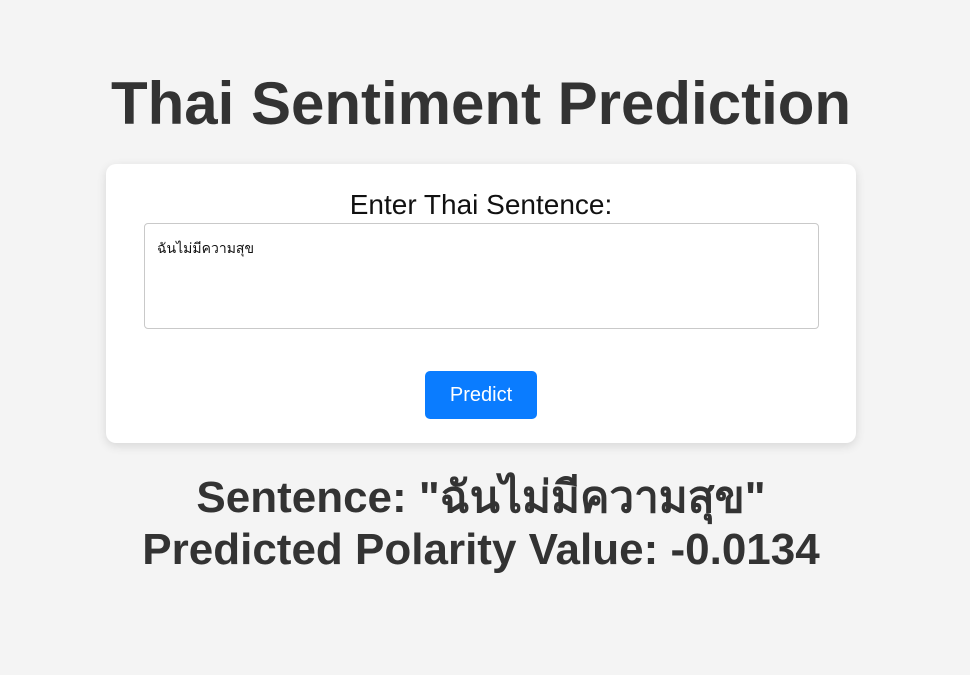  Describe the element at coordinates (481, 497) in the screenshot. I see `result-sentence: Sentence: "ฉันไม่มีความสุข"` at that location.